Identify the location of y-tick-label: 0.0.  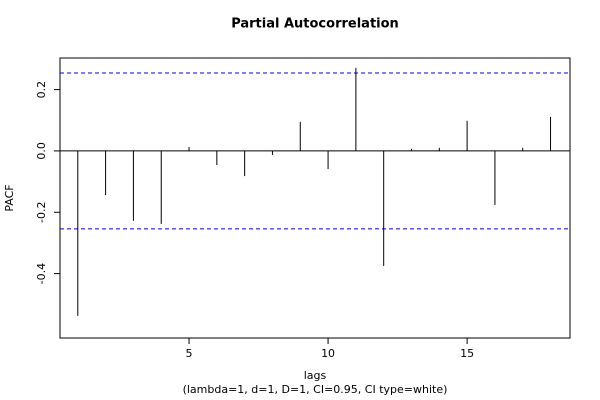
(41, 151).